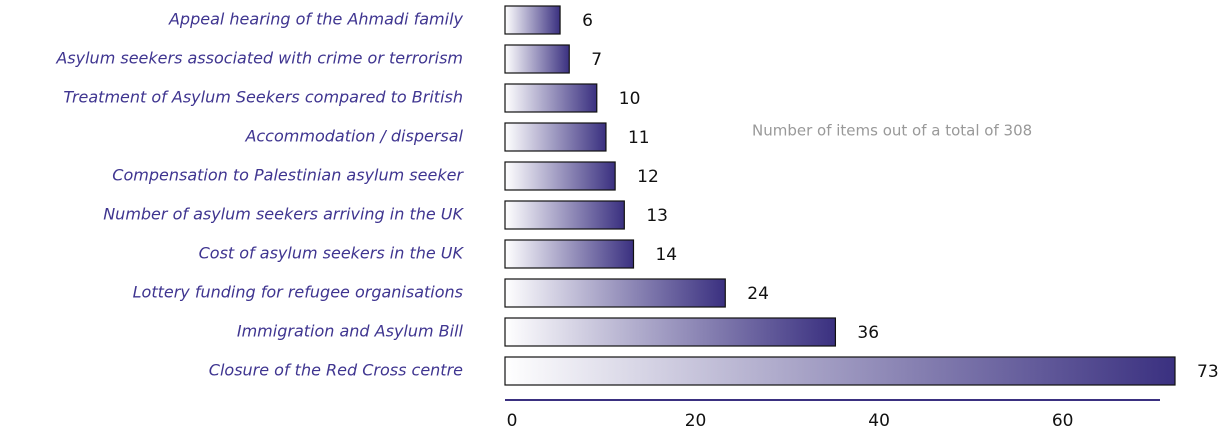  I want to click on x-tick-label: 20, so click(696, 421).